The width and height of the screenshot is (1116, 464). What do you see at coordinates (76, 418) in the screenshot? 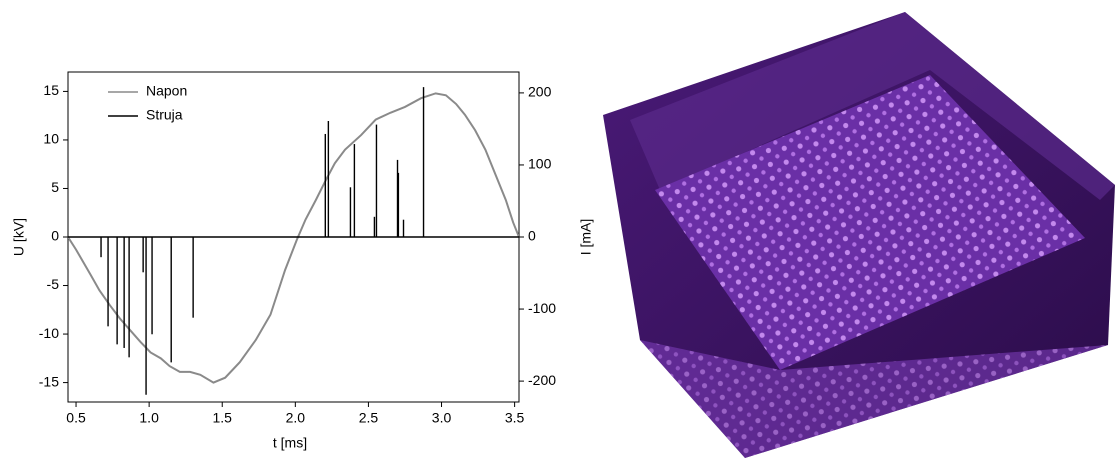
I see `x-tick-label: 0.5` at bounding box center [76, 418].